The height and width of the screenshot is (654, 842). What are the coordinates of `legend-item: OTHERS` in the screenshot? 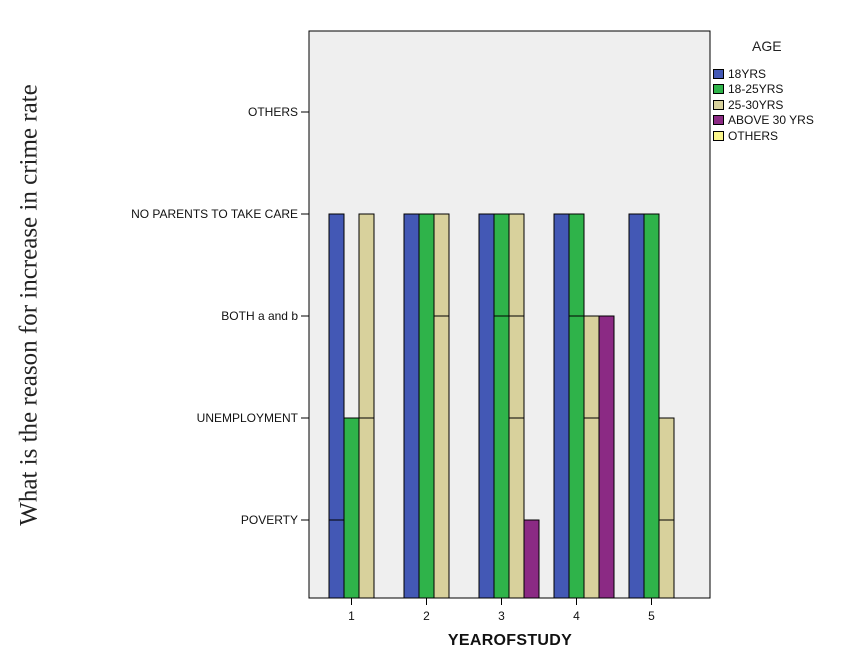 It's located at (763, 136).